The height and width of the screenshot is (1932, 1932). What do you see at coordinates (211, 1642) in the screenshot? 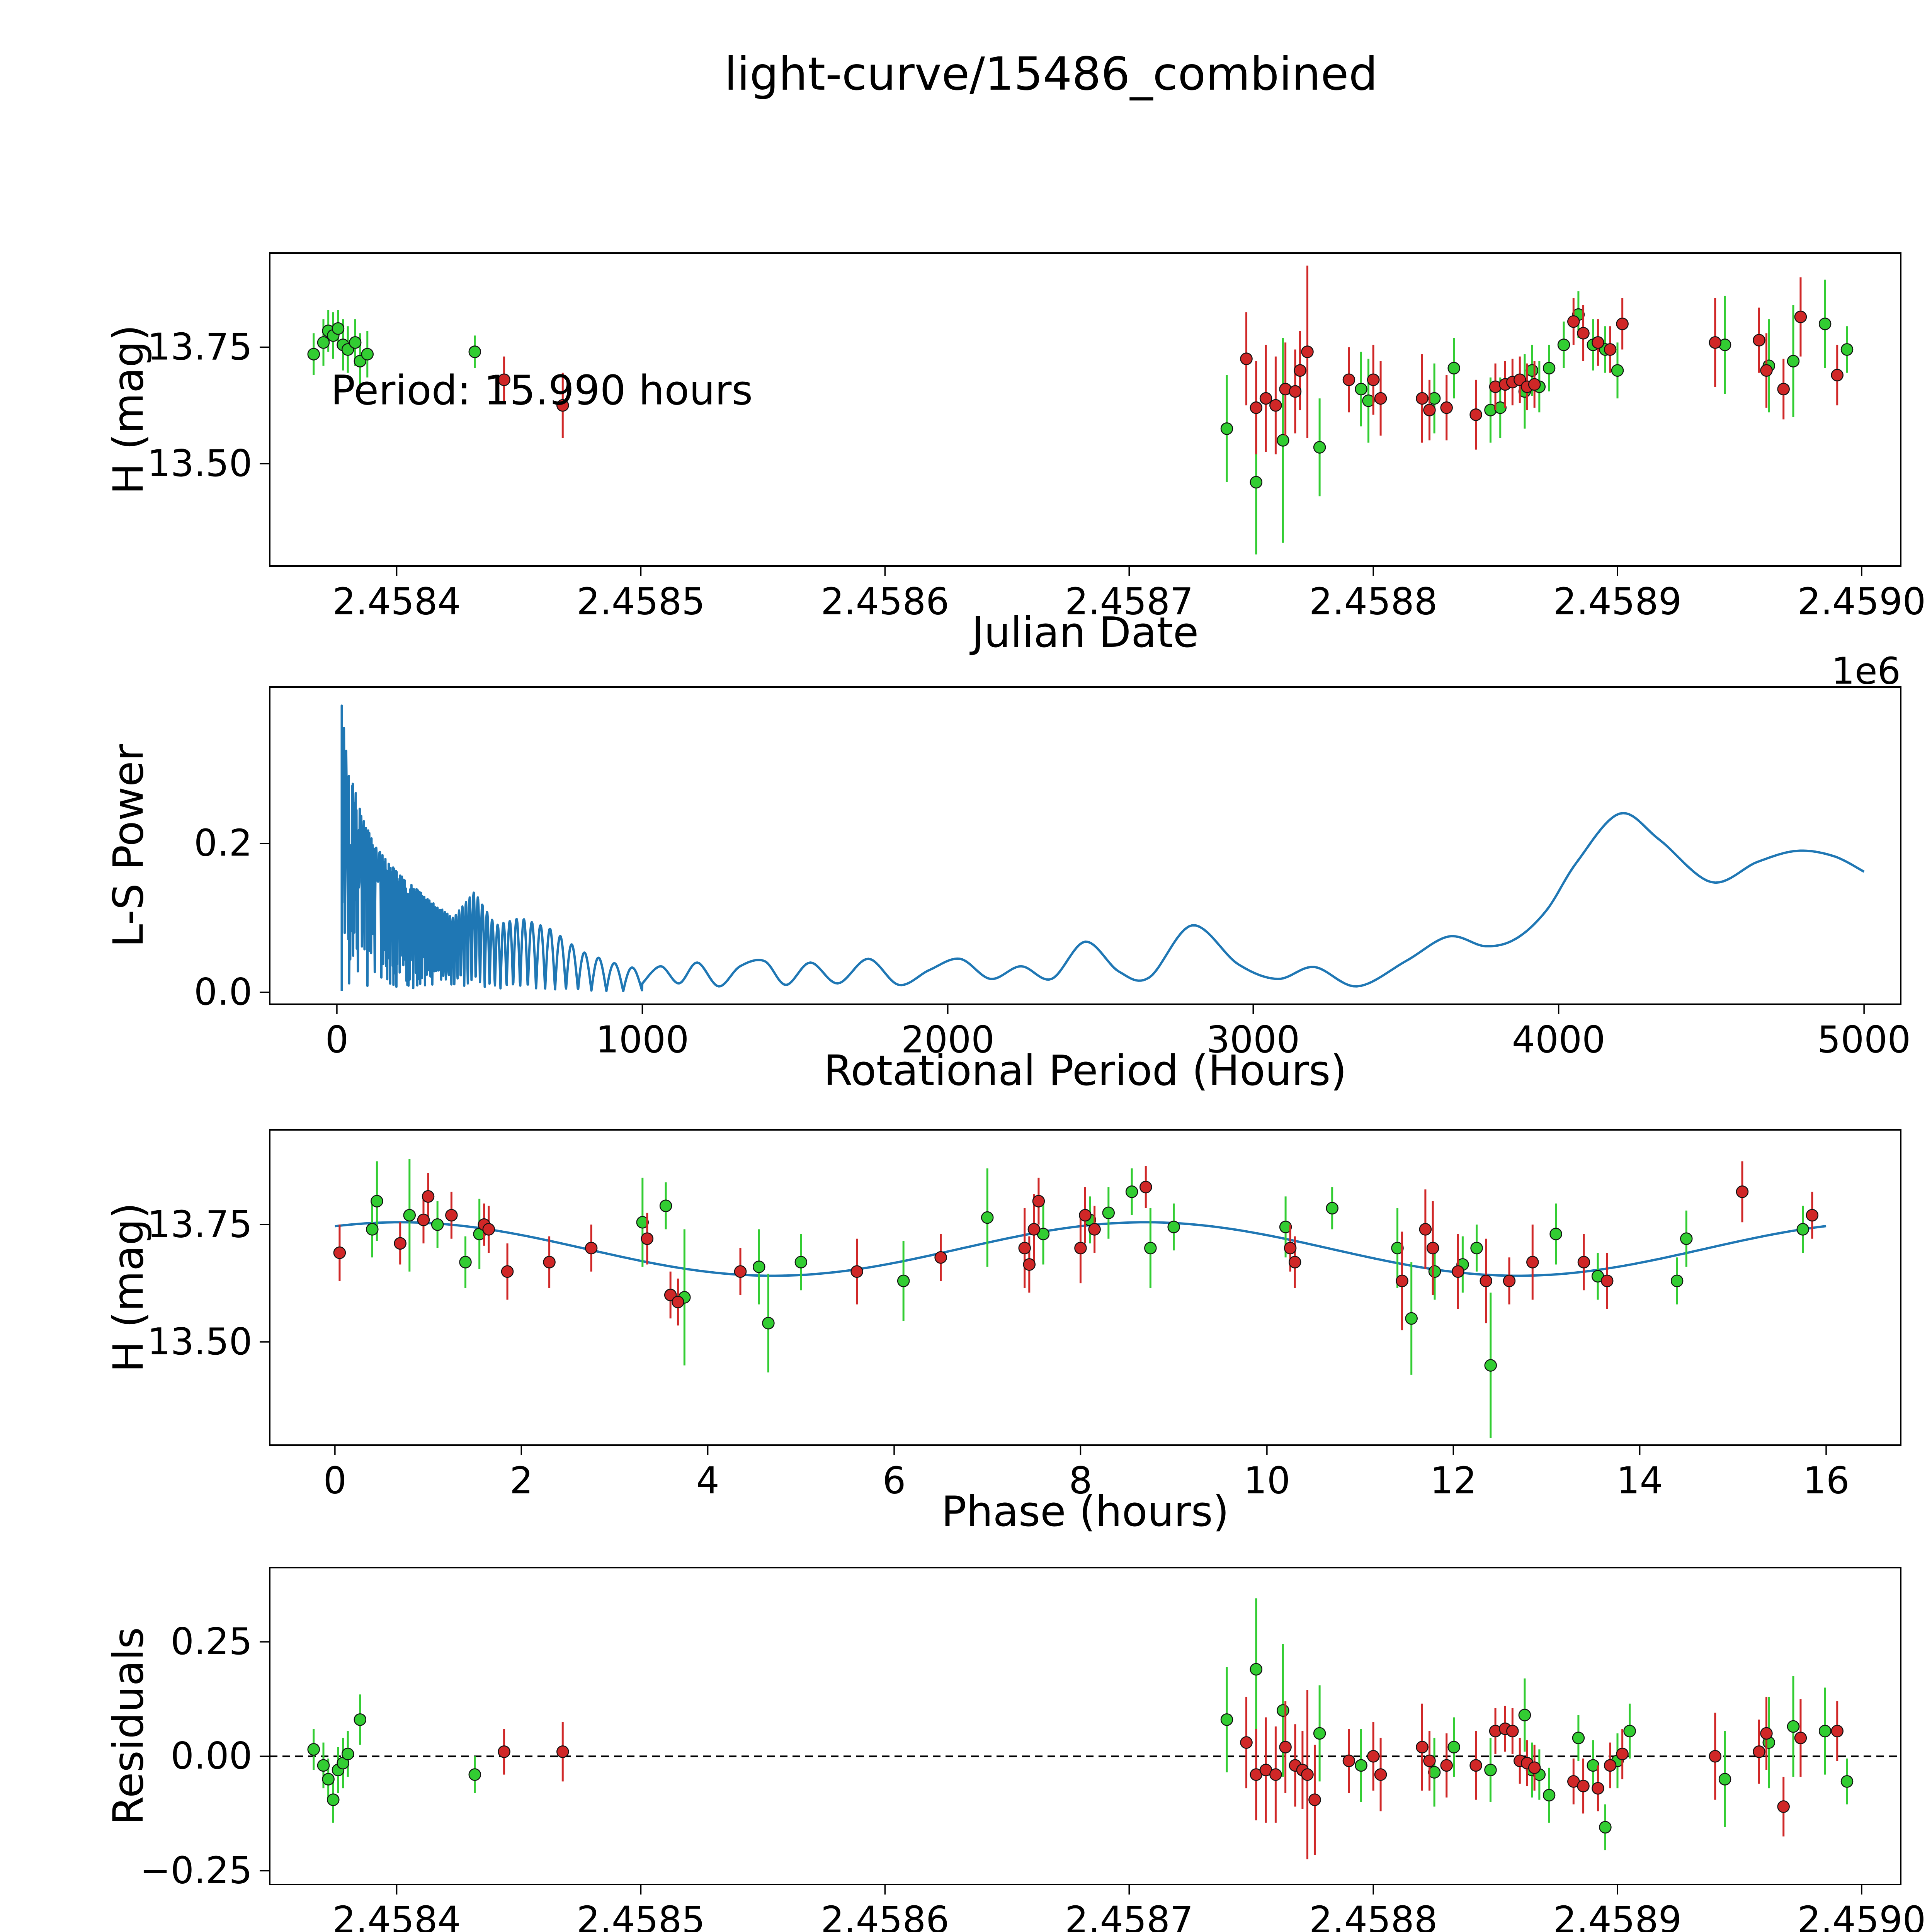
I see `y-tick-label: 0.25` at bounding box center [211, 1642].